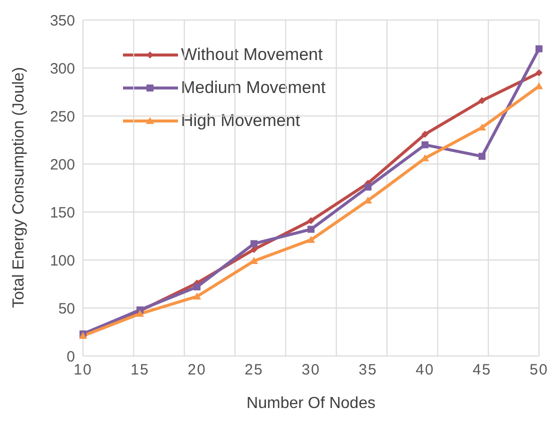 The width and height of the screenshot is (560, 434). I want to click on y-tick-label: 100, so click(62, 261).